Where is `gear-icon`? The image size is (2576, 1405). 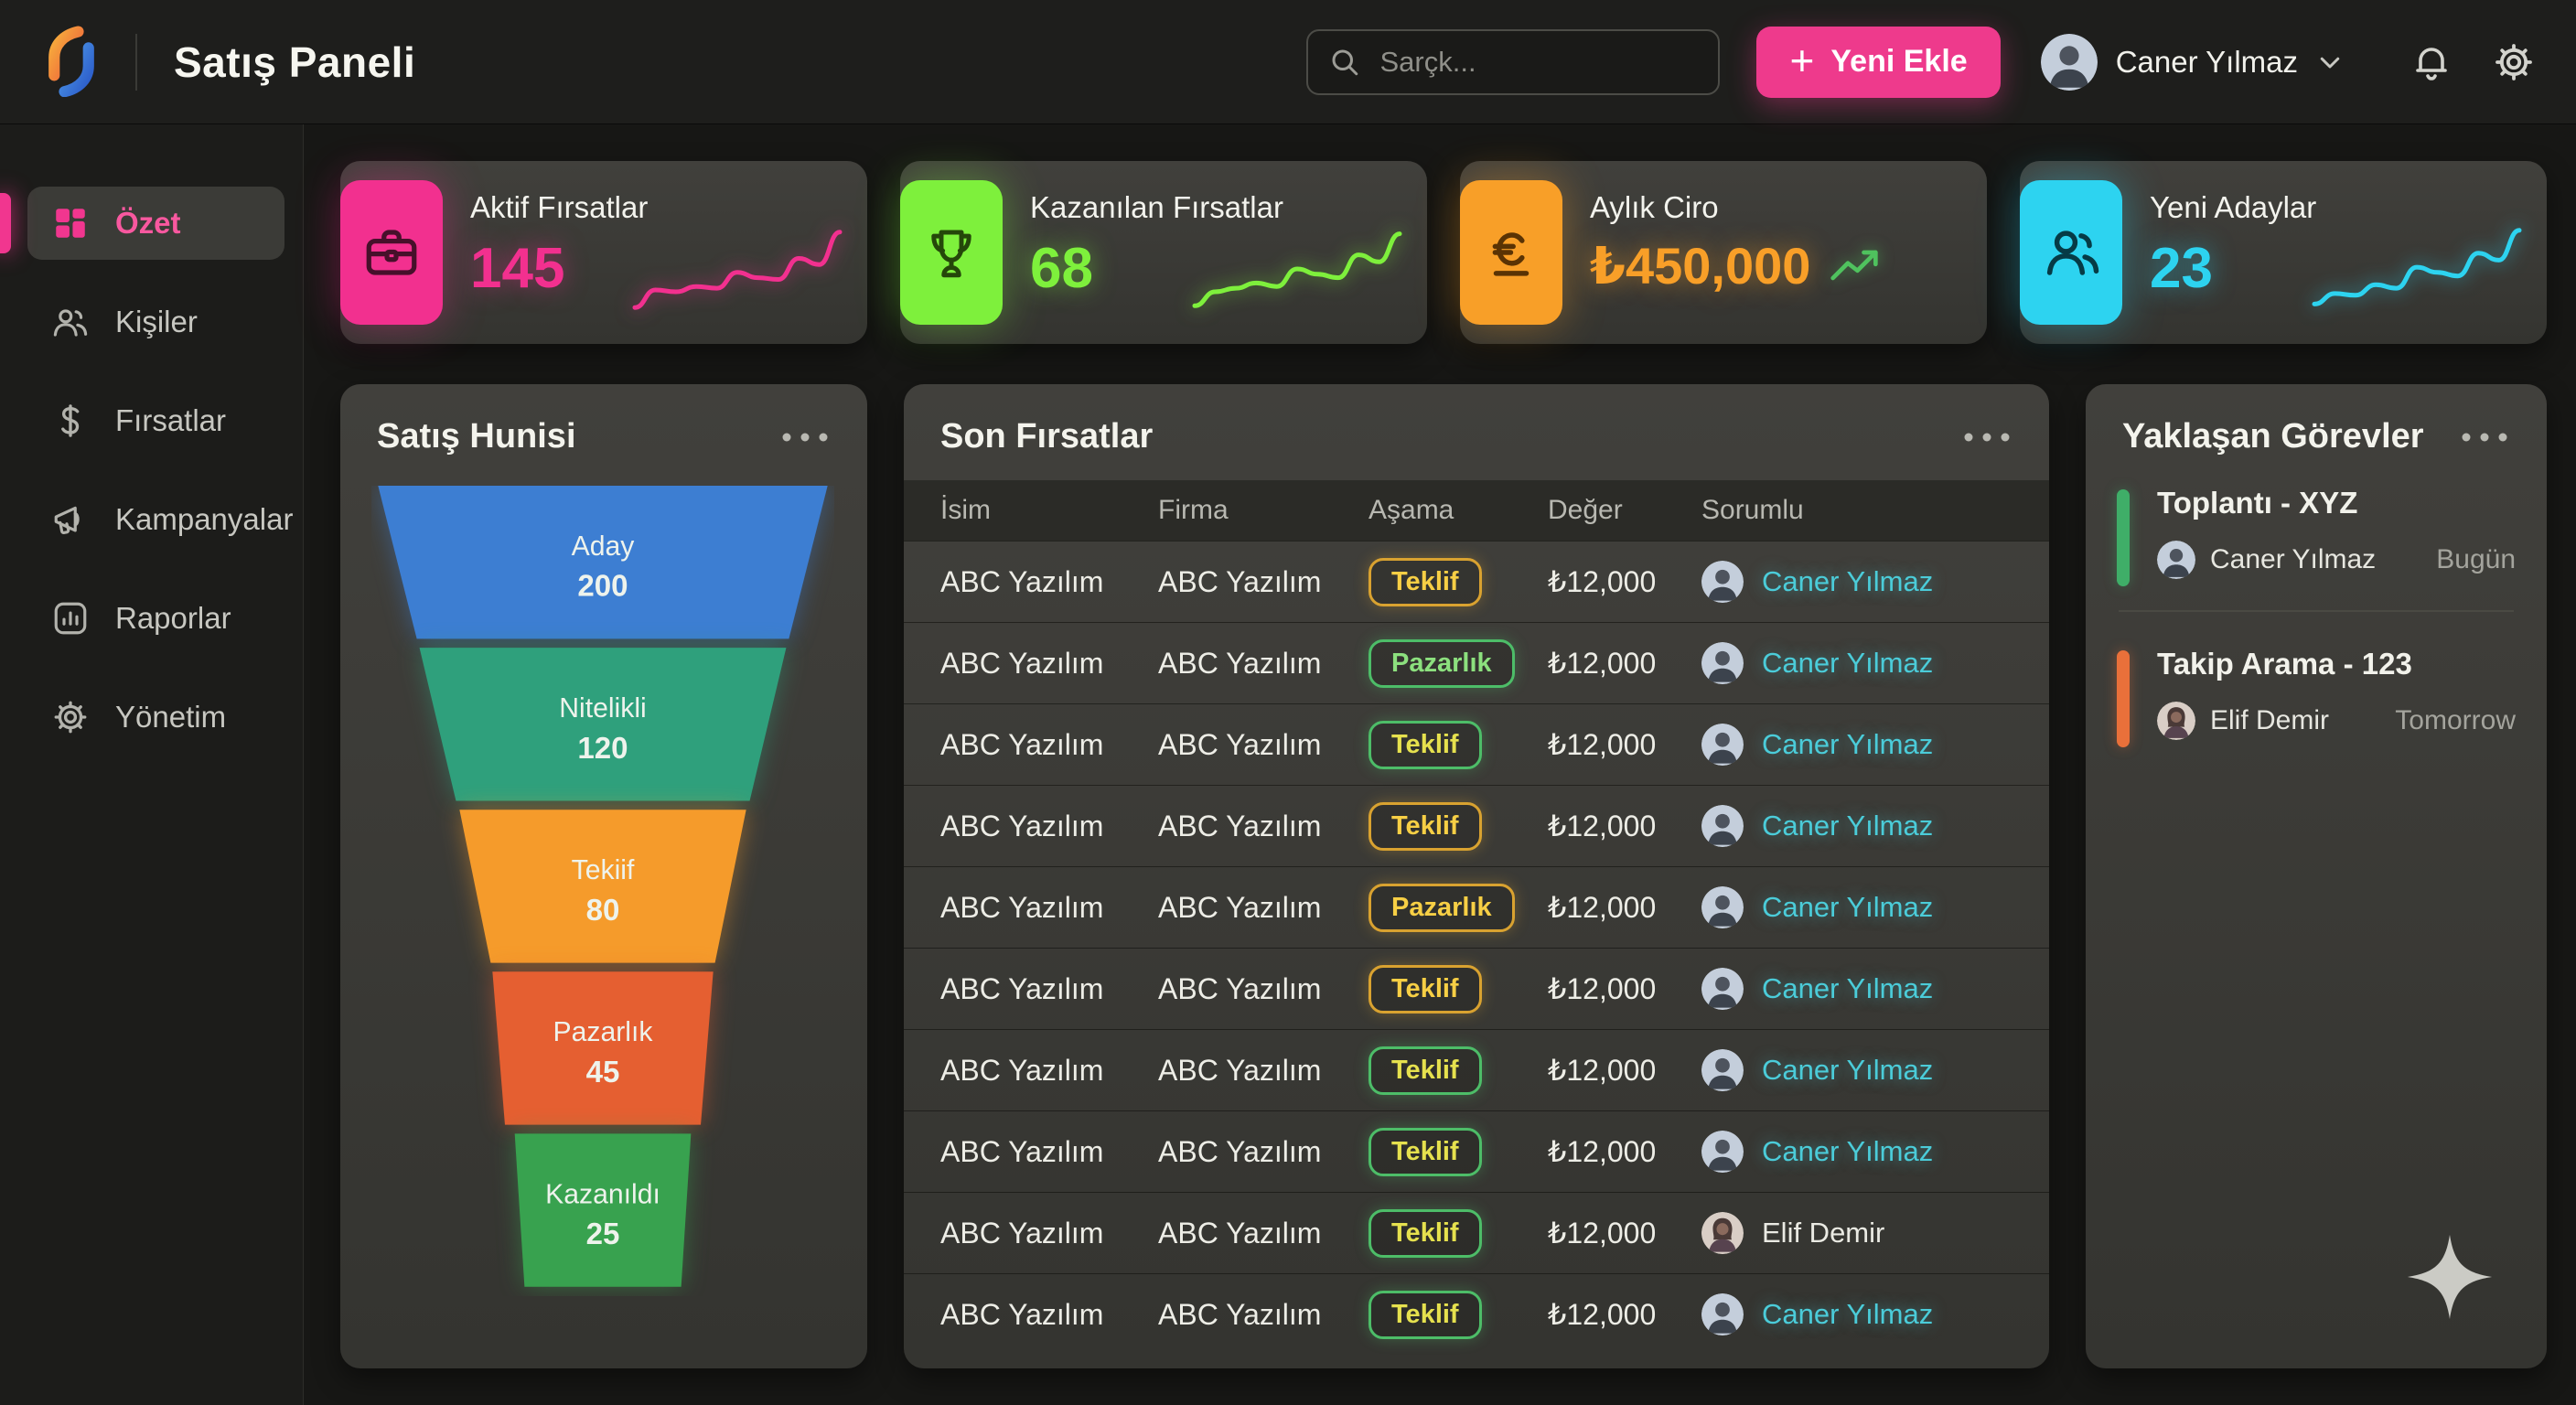
gear-icon is located at coordinates (70, 717).